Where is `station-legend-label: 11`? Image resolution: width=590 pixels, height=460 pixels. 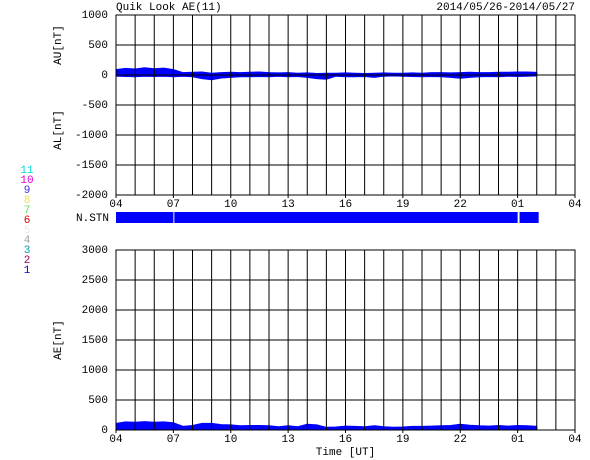
station-legend-label: 11 is located at coordinates (27, 171).